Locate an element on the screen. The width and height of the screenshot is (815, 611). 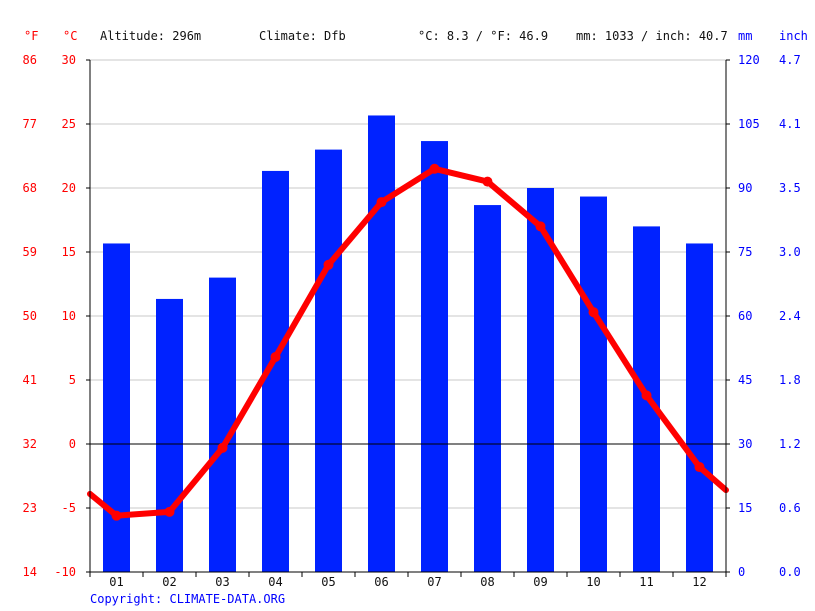
celsius-unit-label: °C is located at coordinates (70, 36).